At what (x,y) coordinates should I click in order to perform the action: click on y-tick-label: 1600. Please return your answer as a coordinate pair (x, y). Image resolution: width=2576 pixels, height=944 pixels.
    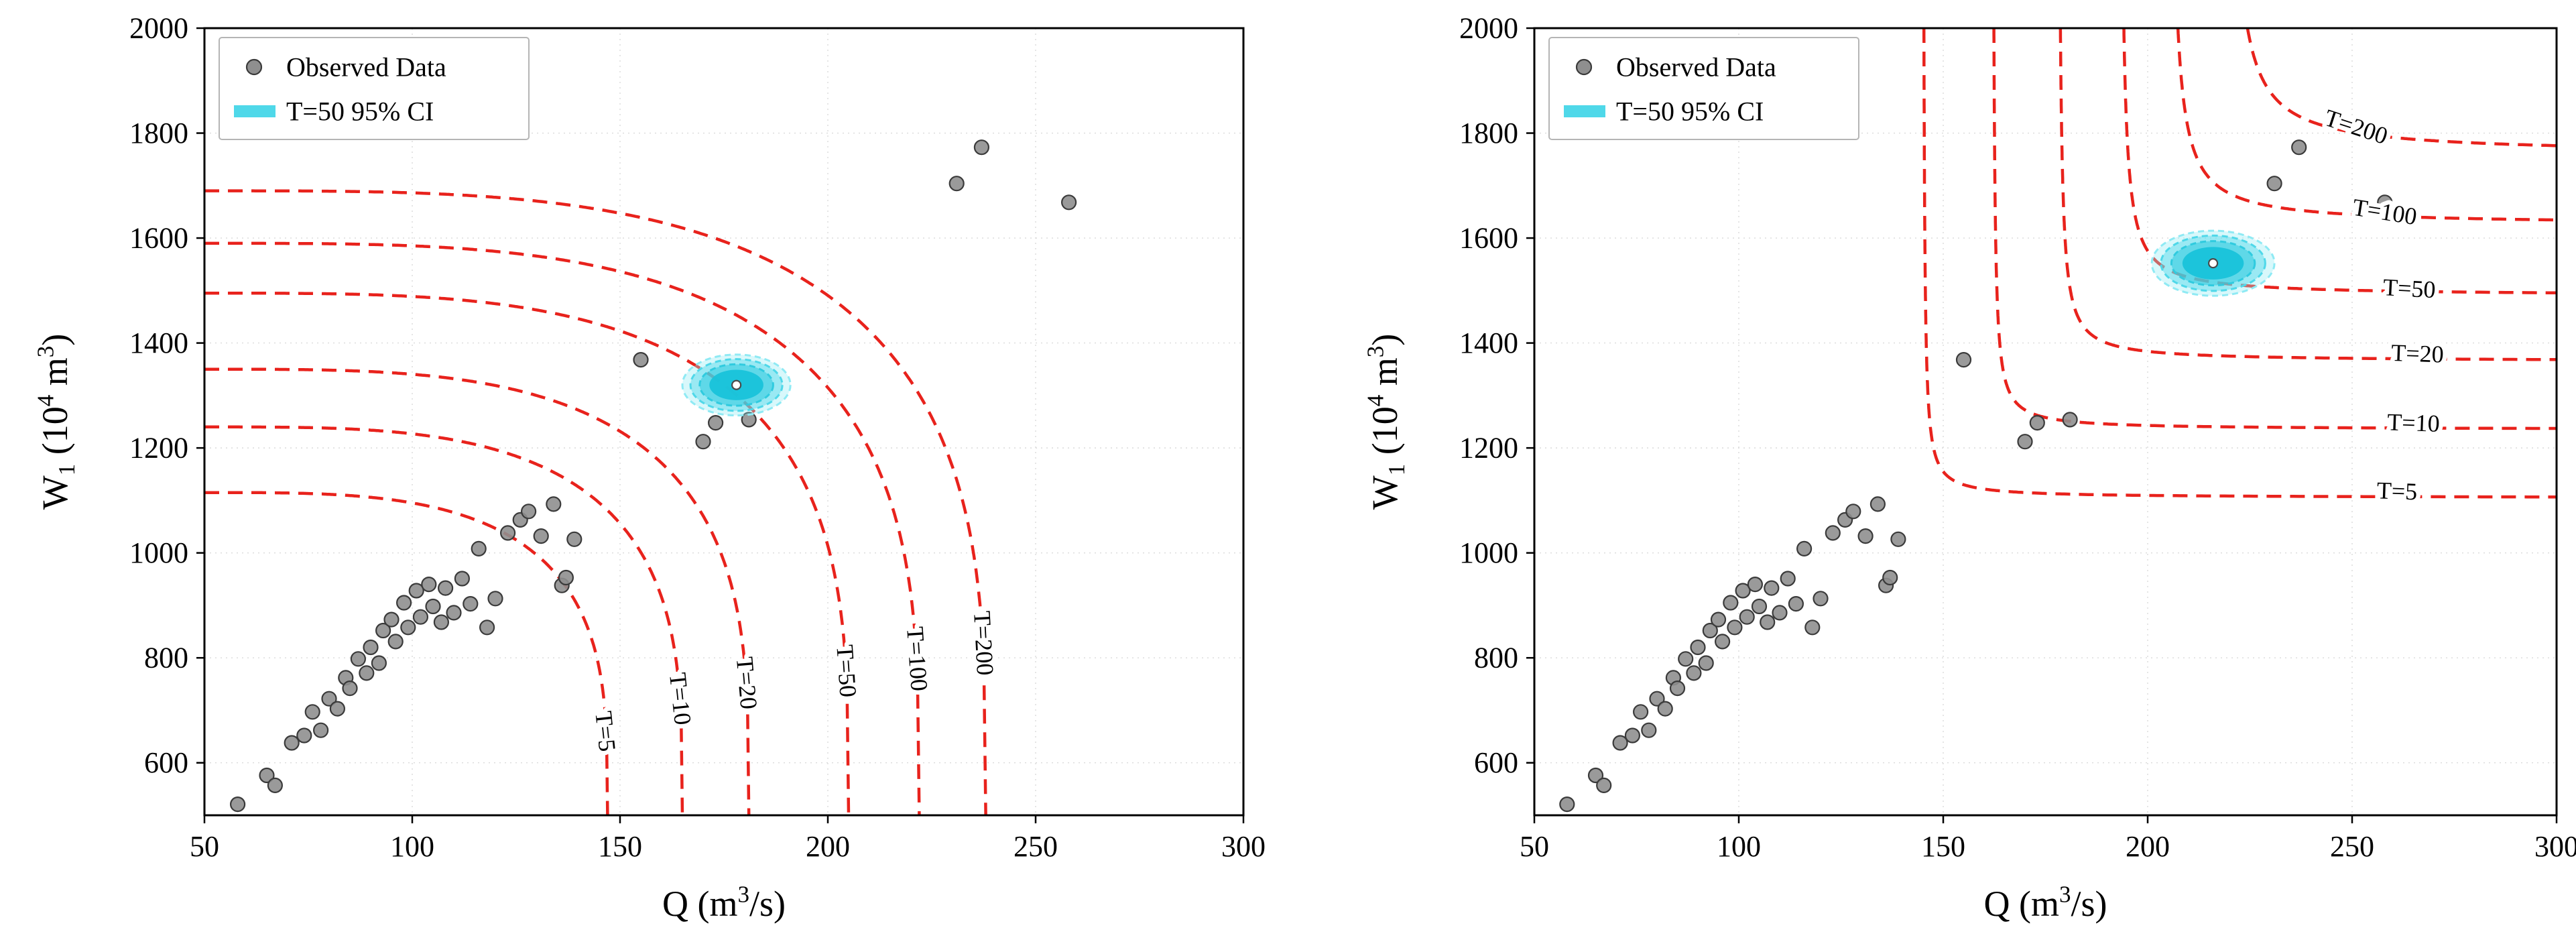
    Looking at the image, I should click on (1489, 238).